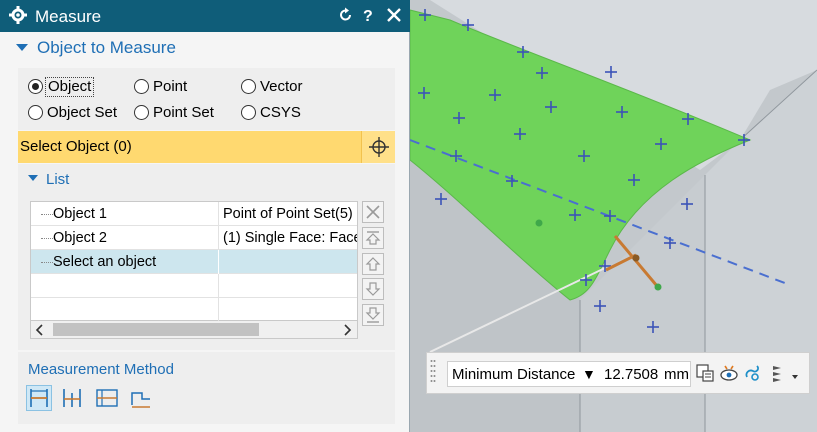 The height and width of the screenshot is (432, 817). I want to click on radio-label: Vector, so click(281, 86).